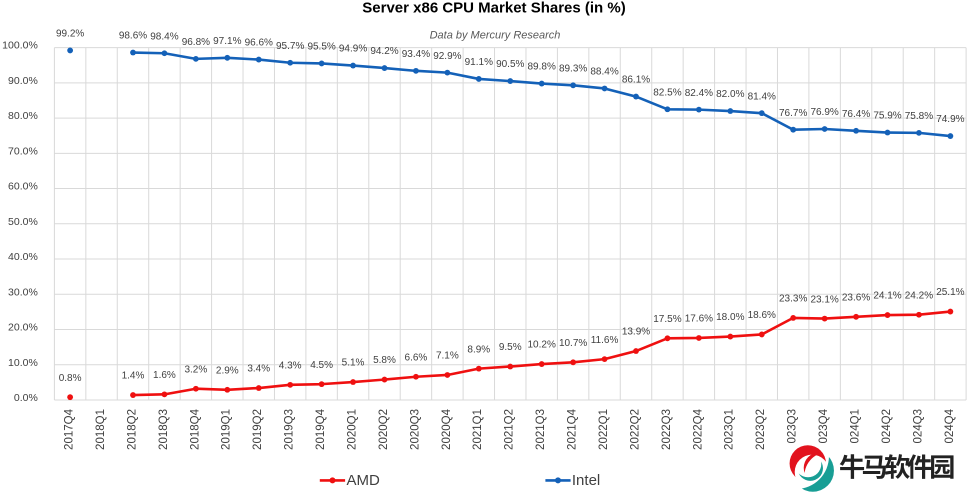 This screenshot has height=493, width=970. I want to click on svg-text: 74.9%, so click(950, 119).